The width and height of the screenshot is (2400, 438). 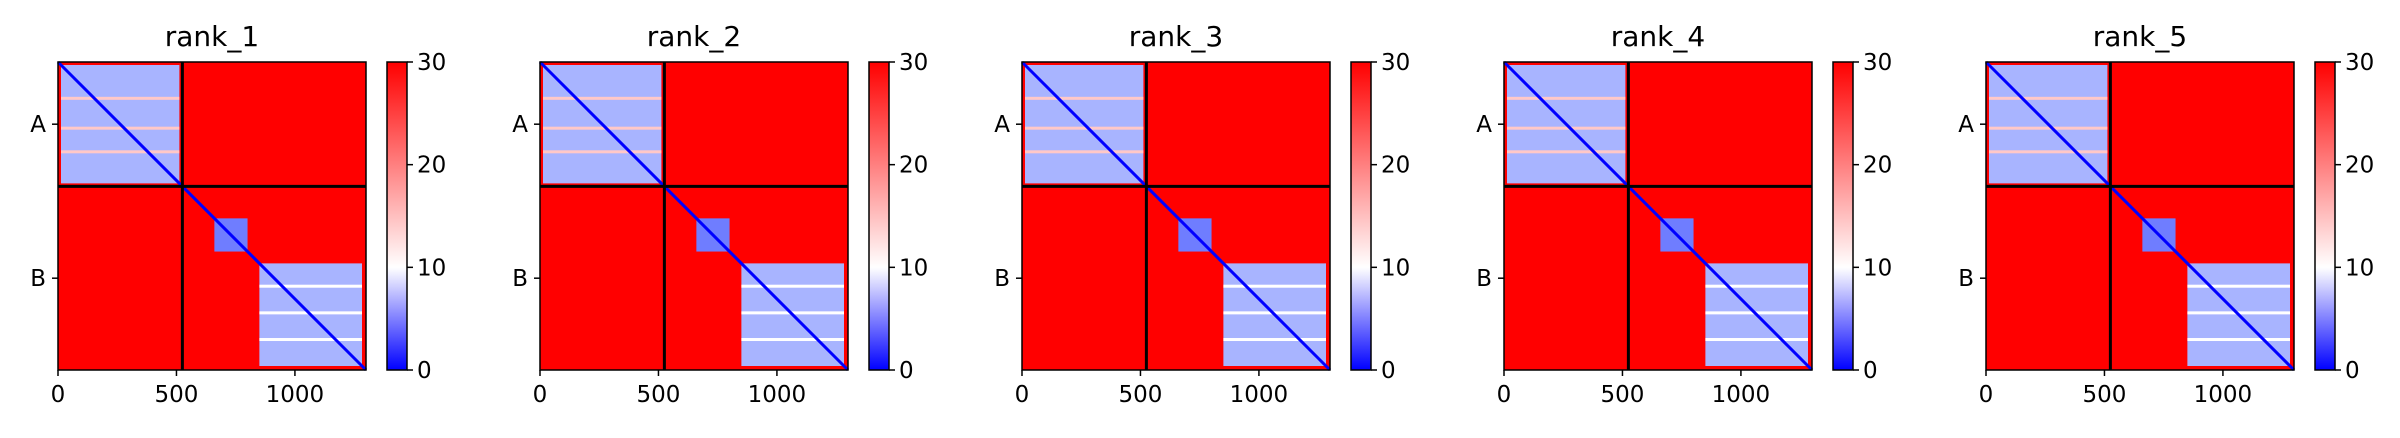 What do you see at coordinates (1176, 36) in the screenshot?
I see `panel-title: rank_3` at bounding box center [1176, 36].